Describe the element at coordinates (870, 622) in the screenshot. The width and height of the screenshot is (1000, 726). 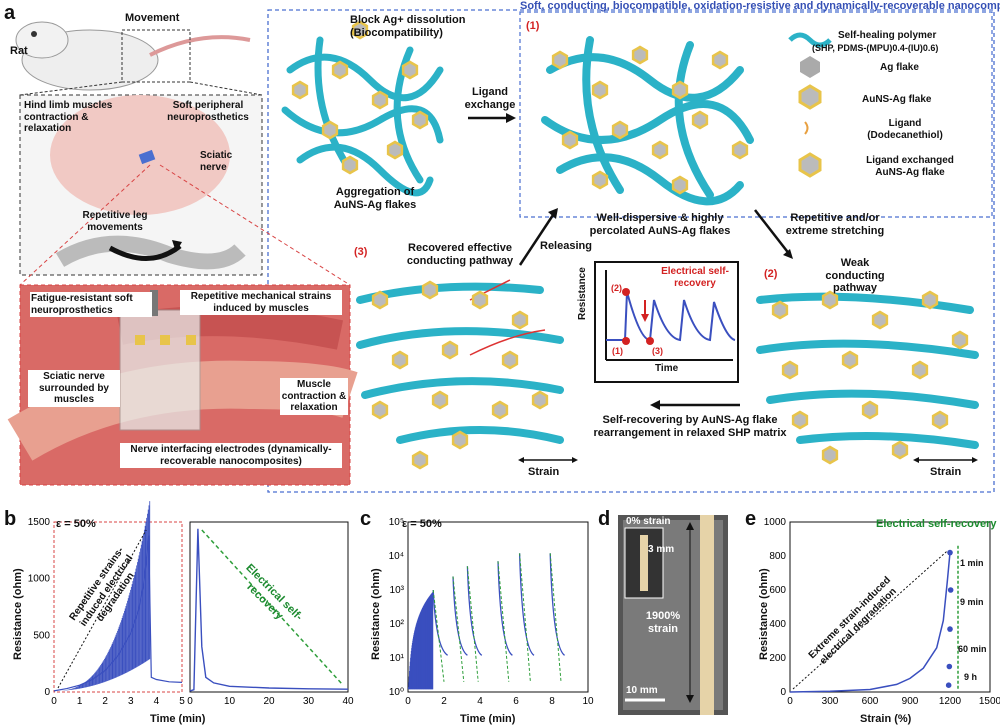
I see `e-series` at that location.